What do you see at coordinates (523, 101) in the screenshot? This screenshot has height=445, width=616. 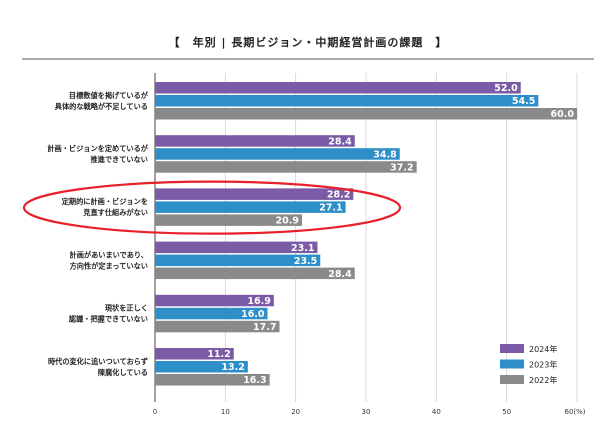 I see `value-label: 54.5` at bounding box center [523, 101].